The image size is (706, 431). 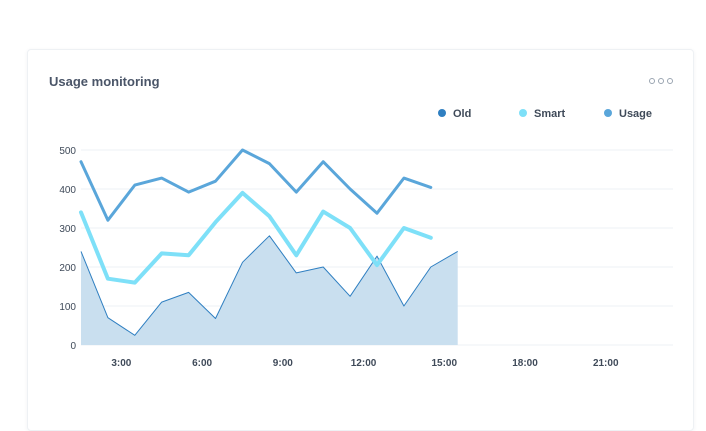 I want to click on x-tick-label: 6:00, so click(x=202, y=363).